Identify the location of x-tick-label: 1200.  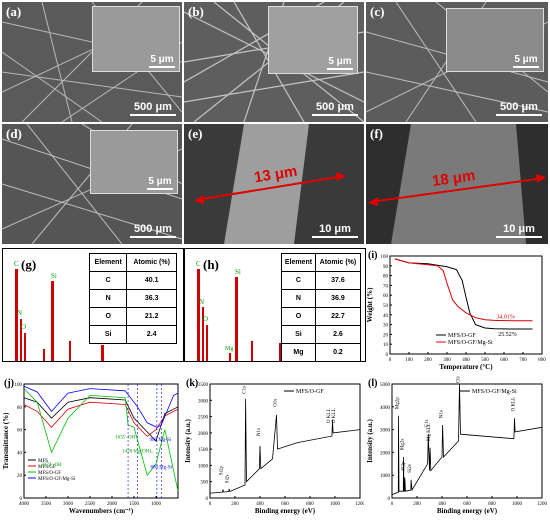
(359, 504).